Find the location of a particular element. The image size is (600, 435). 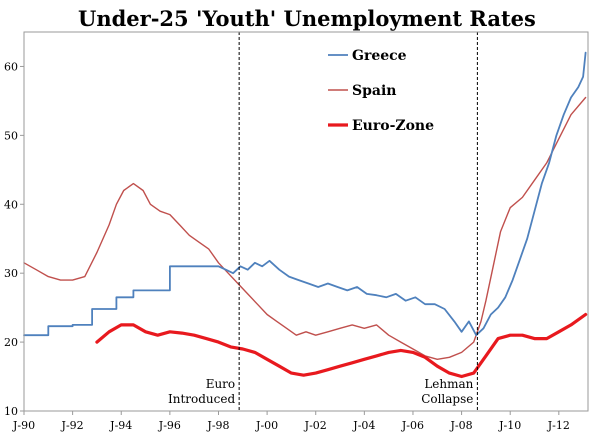

x-tick-label-10: J-10 is located at coordinates (509, 425).